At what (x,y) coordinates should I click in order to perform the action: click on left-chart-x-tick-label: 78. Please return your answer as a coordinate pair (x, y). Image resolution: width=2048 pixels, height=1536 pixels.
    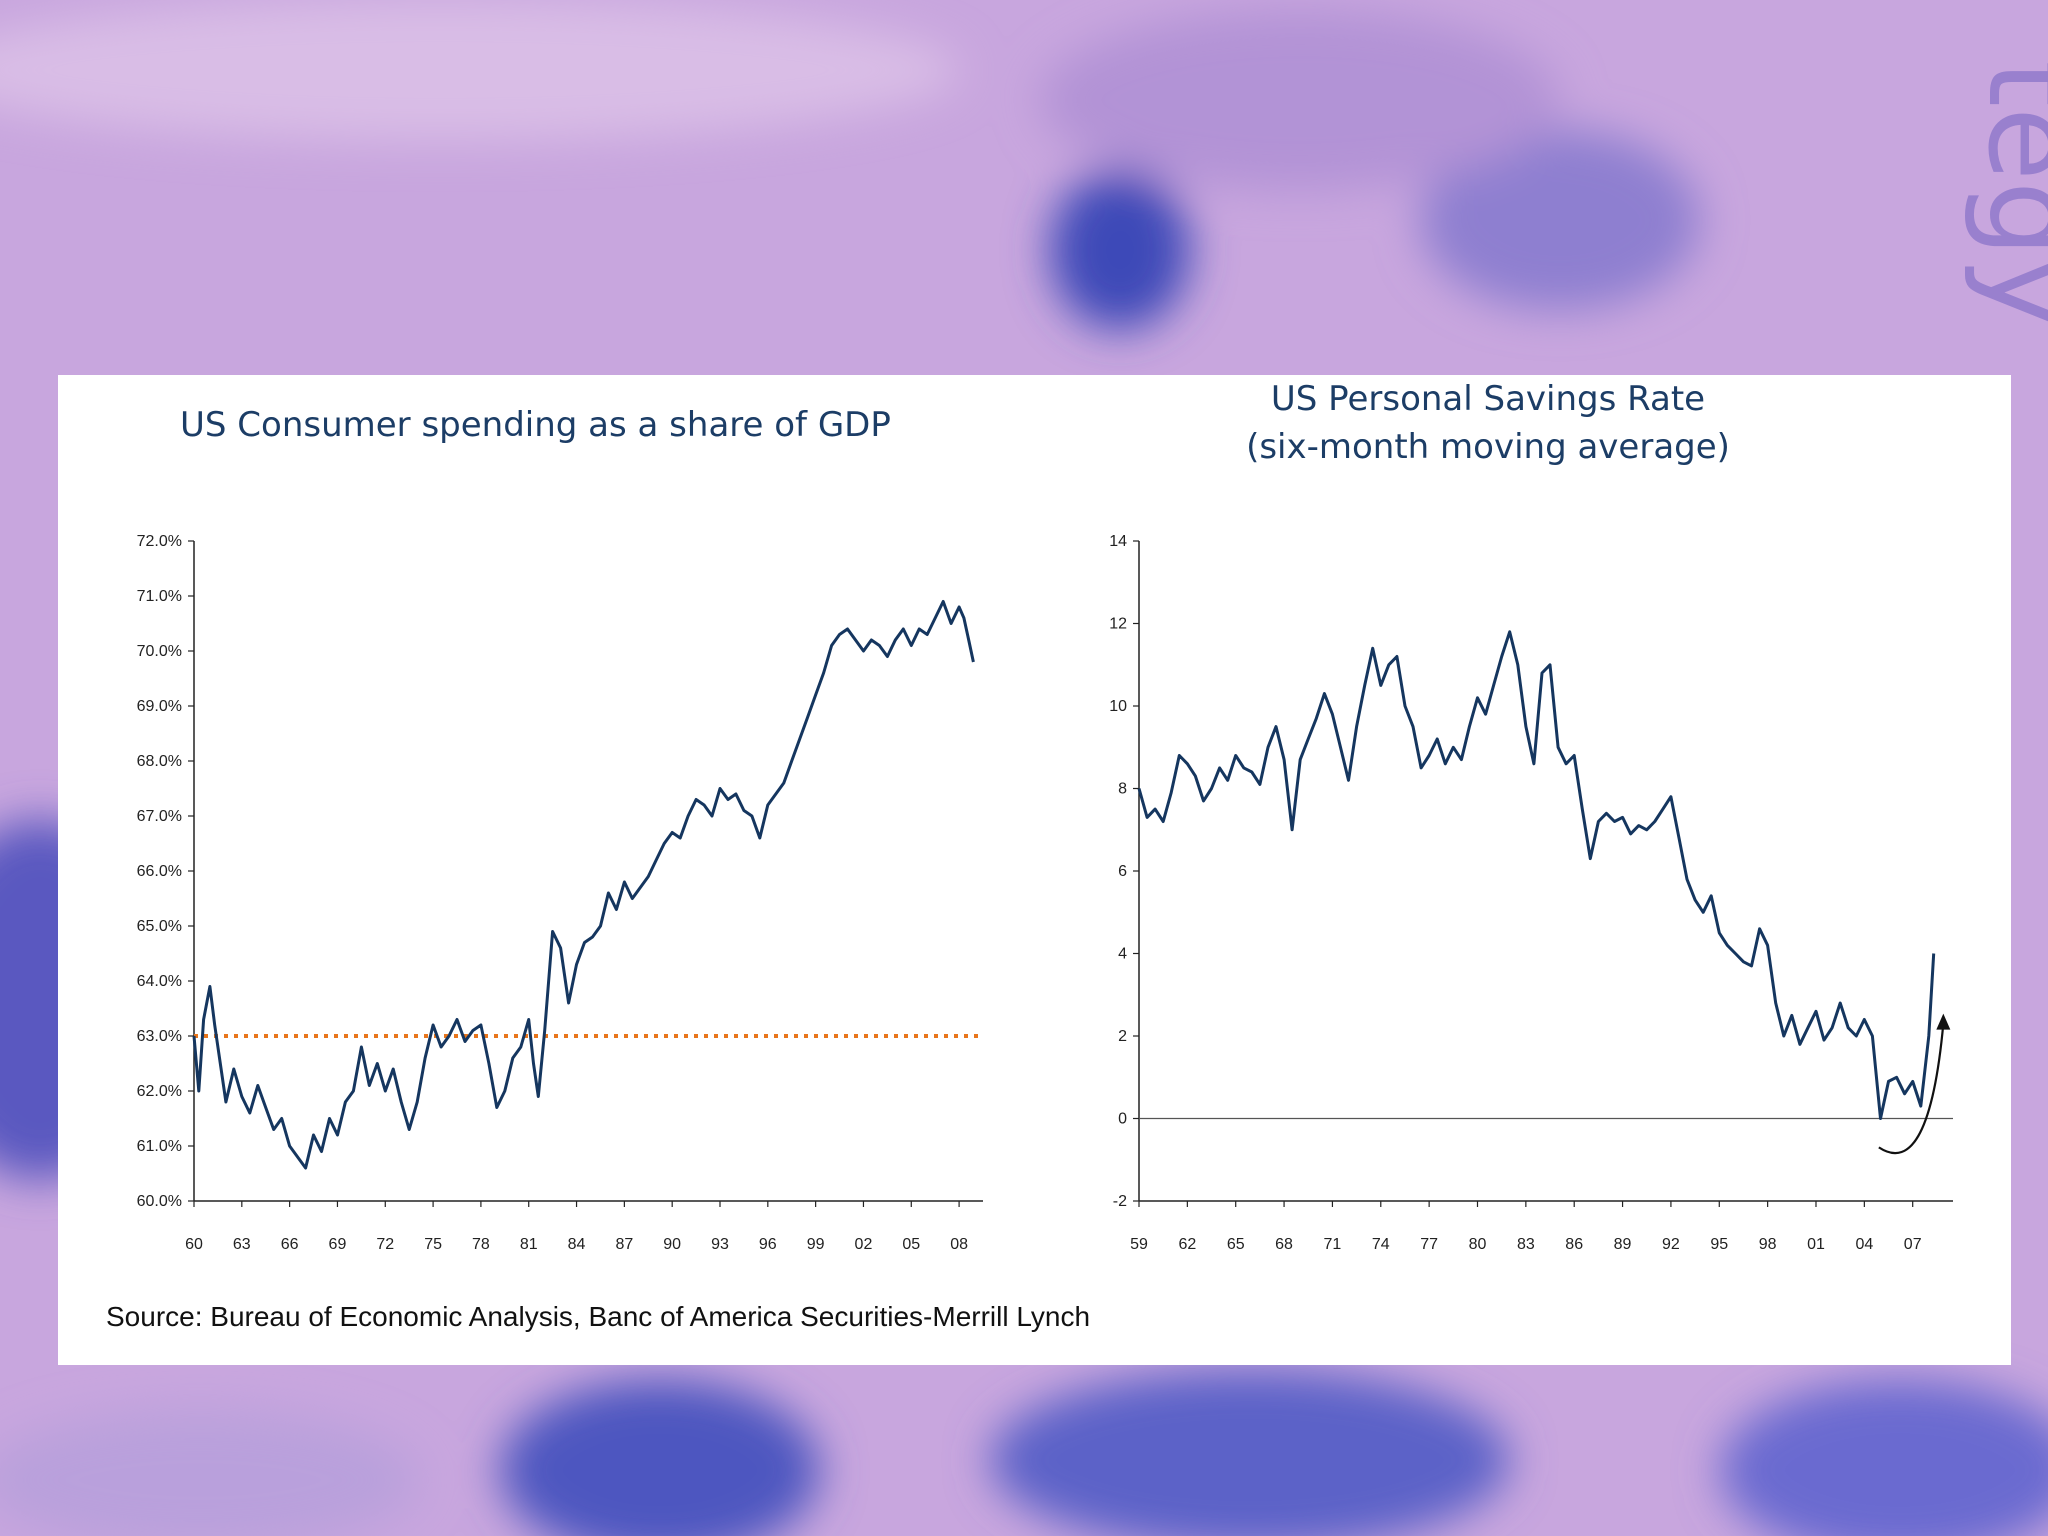
    Looking at the image, I should click on (481, 1244).